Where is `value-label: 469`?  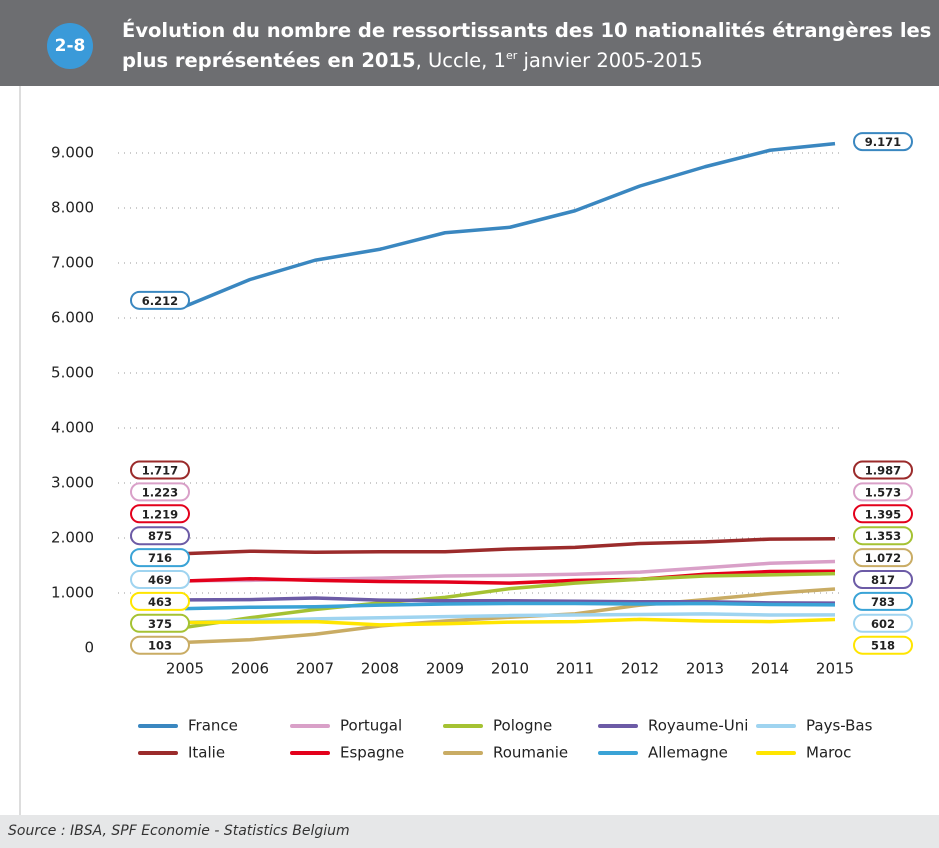 value-label: 469 is located at coordinates (160, 580).